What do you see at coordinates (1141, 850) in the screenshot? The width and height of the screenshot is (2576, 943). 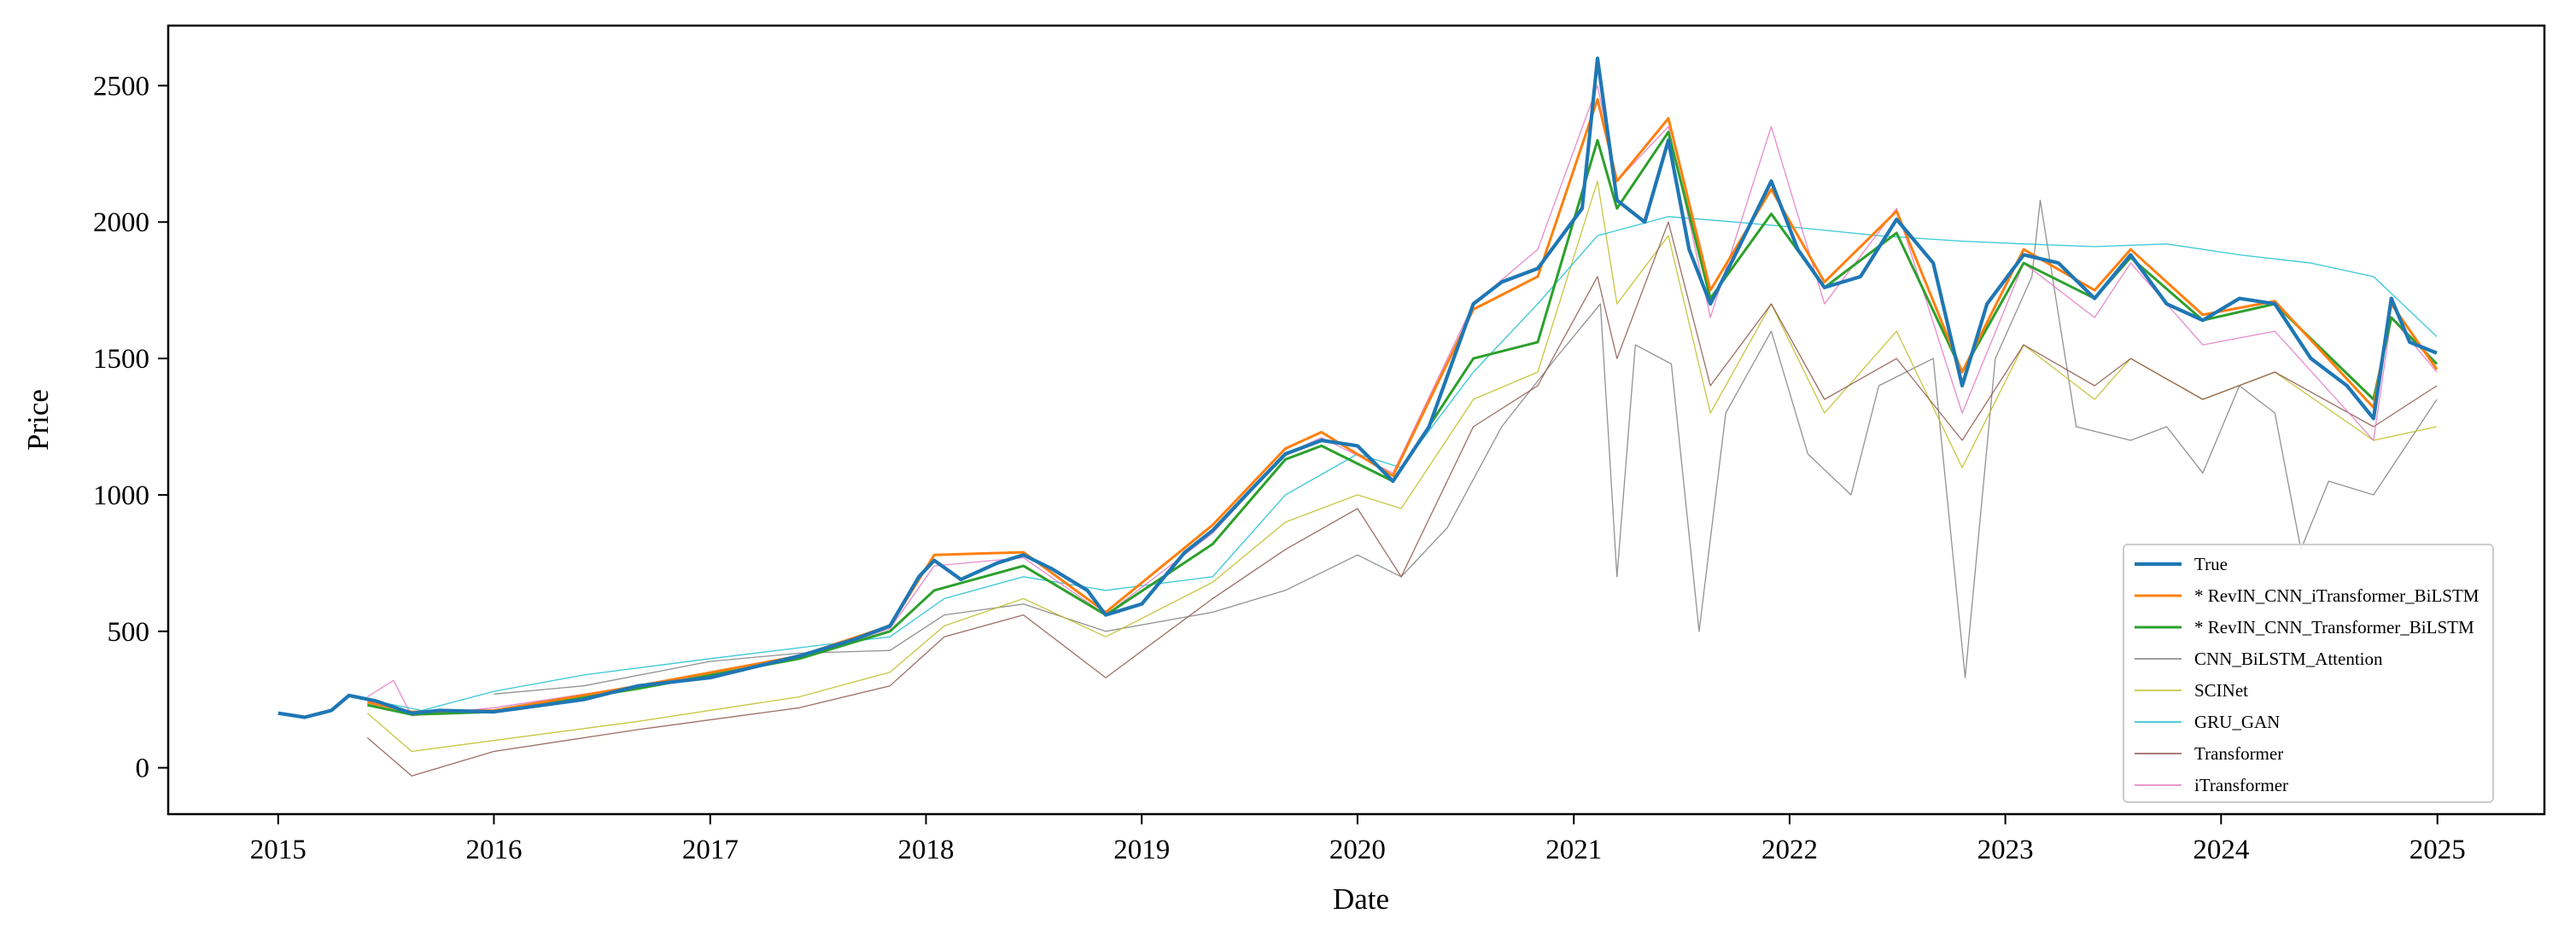 I see `x-tick-label: 2019` at bounding box center [1141, 850].